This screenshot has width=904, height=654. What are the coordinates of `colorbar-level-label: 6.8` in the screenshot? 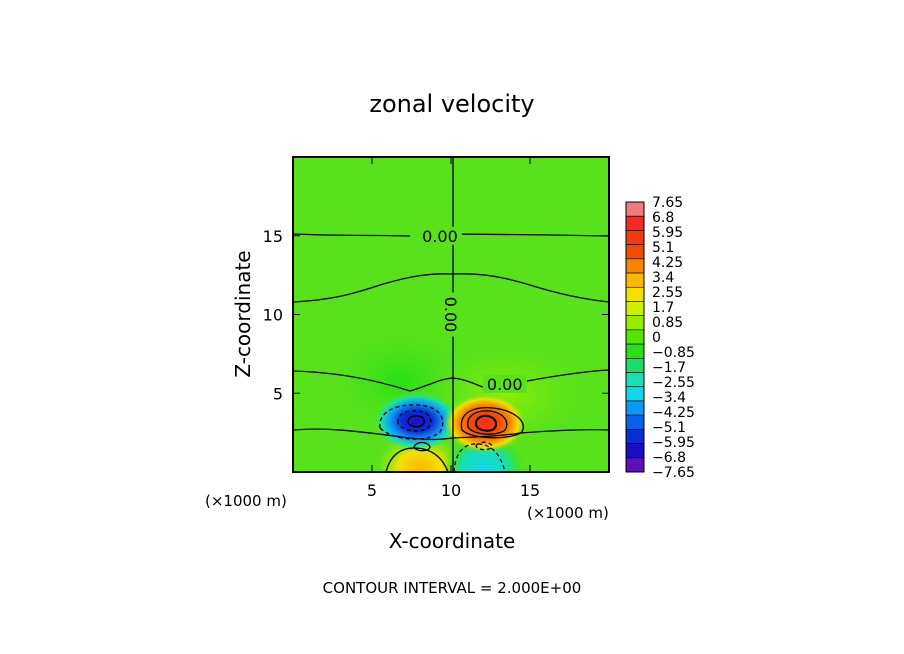 It's located at (663, 218).